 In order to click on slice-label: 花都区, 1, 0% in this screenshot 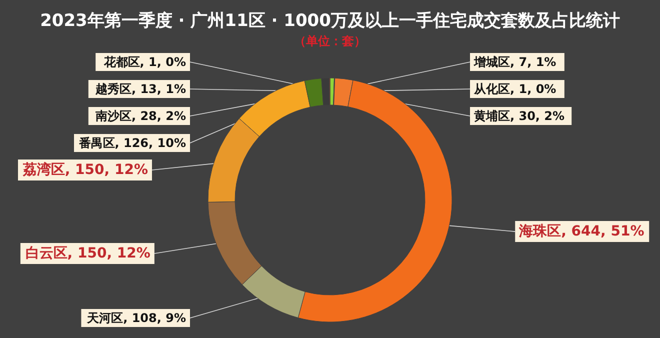, I will do `click(144, 62)`.